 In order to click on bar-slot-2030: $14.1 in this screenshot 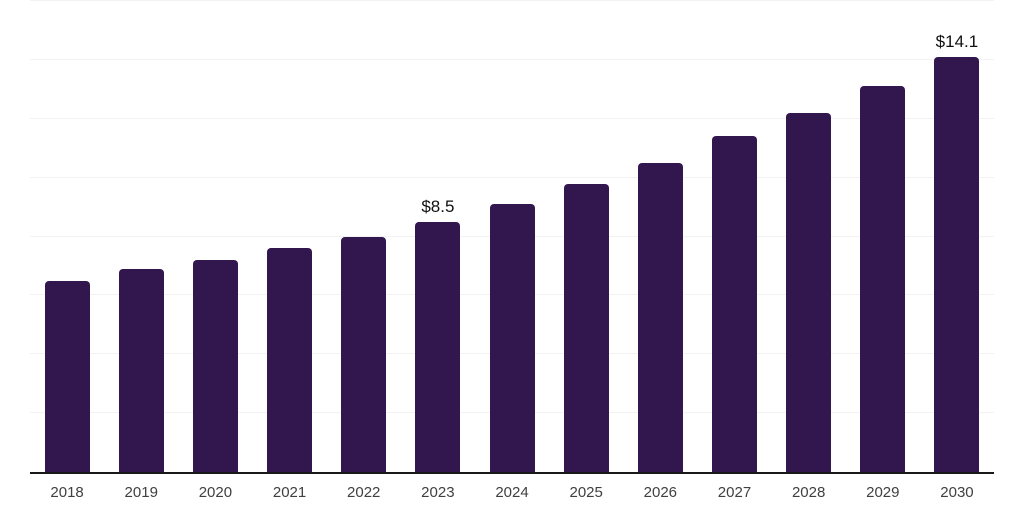, I will do `click(957, 236)`.